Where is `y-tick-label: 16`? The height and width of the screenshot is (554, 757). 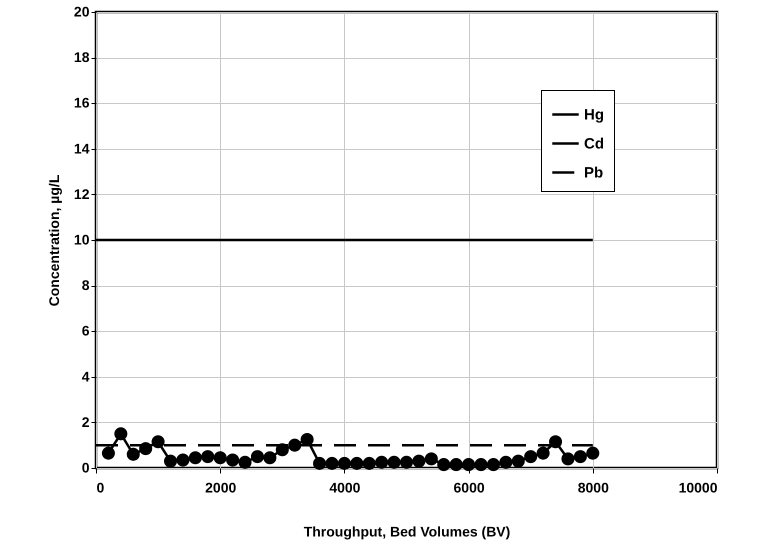 y-tick-label: 16 is located at coordinates (82, 102).